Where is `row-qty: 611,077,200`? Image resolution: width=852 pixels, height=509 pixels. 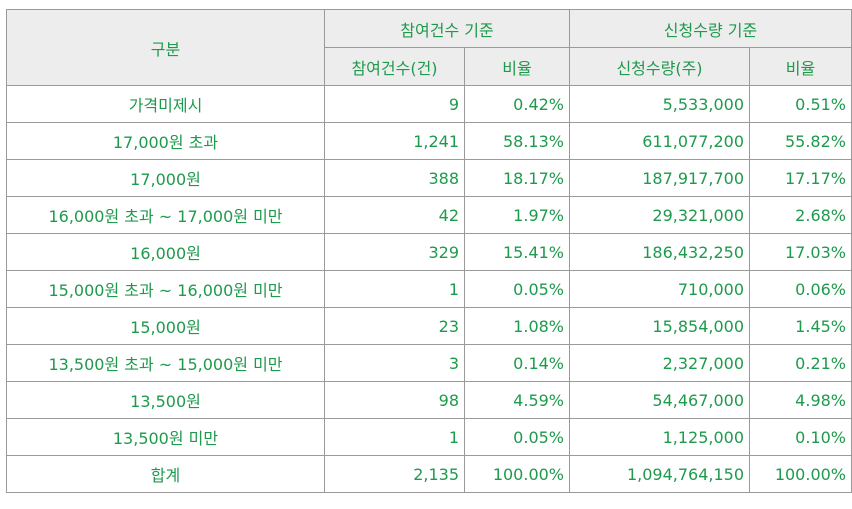
row-qty: 611,077,200 is located at coordinates (659, 141).